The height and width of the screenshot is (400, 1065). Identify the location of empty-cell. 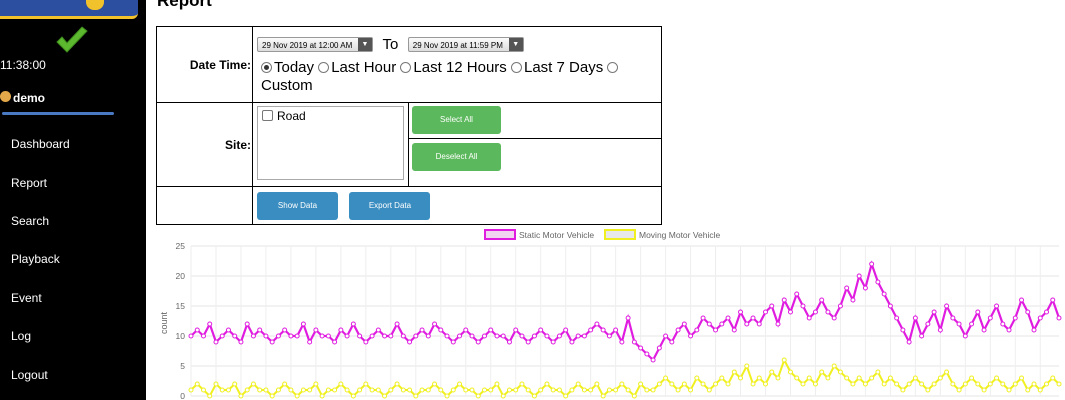
(204, 205).